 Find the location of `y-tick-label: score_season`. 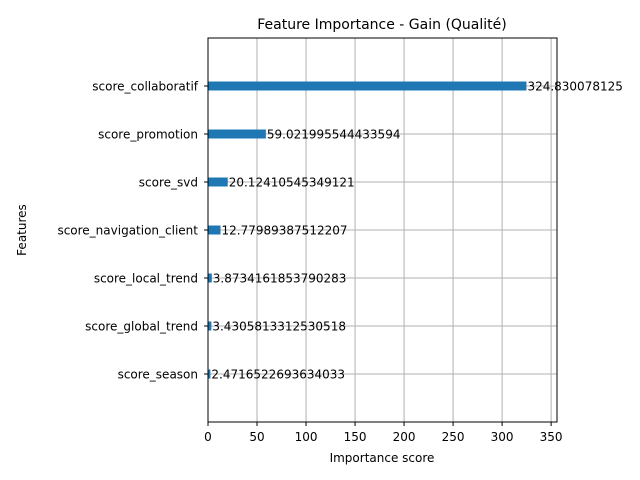

y-tick-label: score_season is located at coordinates (158, 375).